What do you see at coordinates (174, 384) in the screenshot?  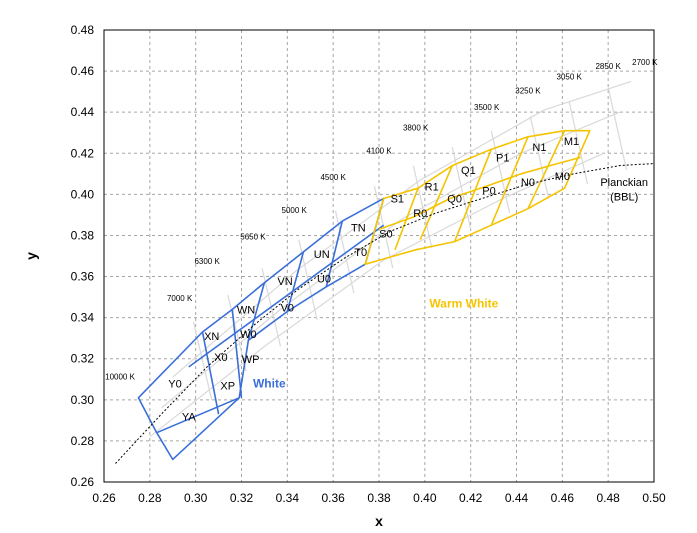 I see `bin-label: Y0` at bounding box center [174, 384].